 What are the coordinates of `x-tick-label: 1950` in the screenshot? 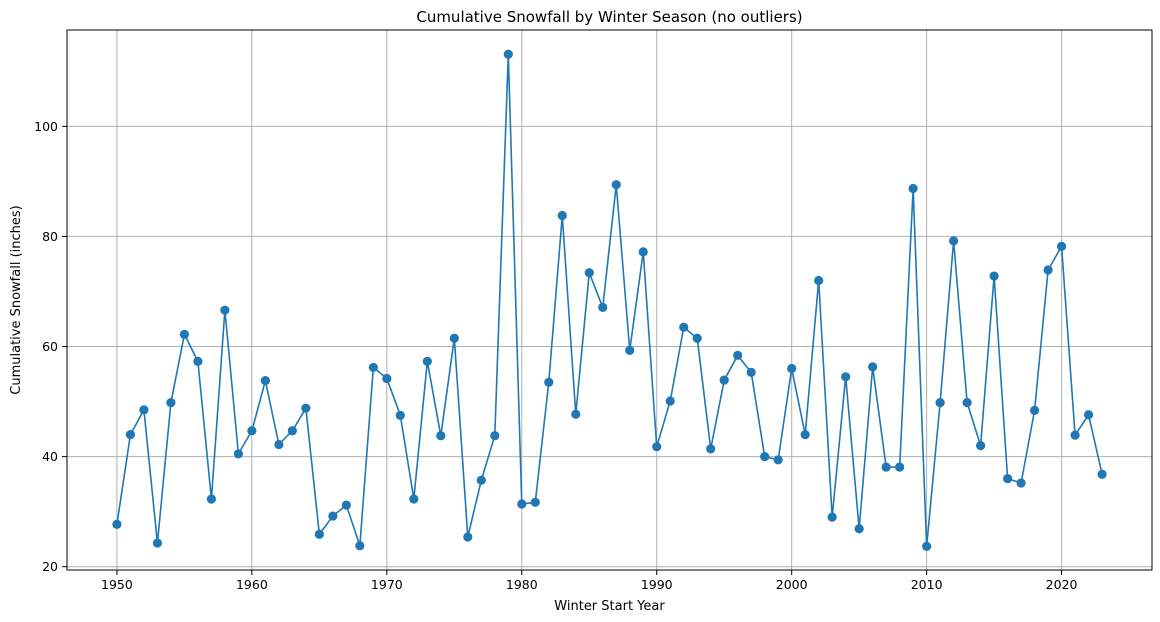 It's located at (117, 584).